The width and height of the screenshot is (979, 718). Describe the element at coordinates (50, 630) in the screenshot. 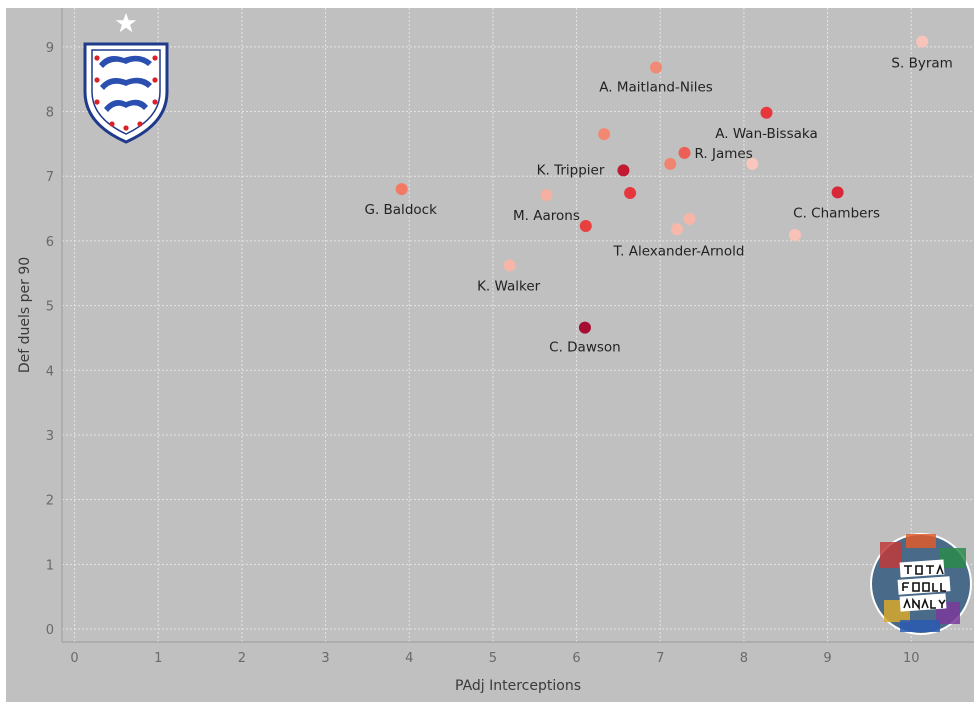

I see `y-tick-label: 0` at that location.